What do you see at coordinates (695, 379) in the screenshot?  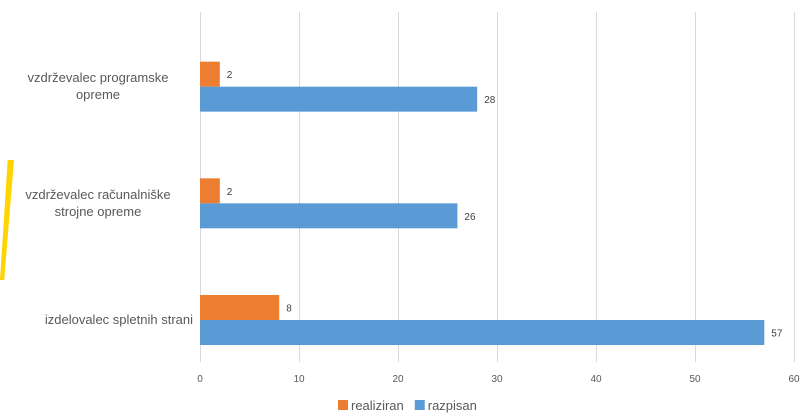 I see `x-tick-label: 50` at bounding box center [695, 379].